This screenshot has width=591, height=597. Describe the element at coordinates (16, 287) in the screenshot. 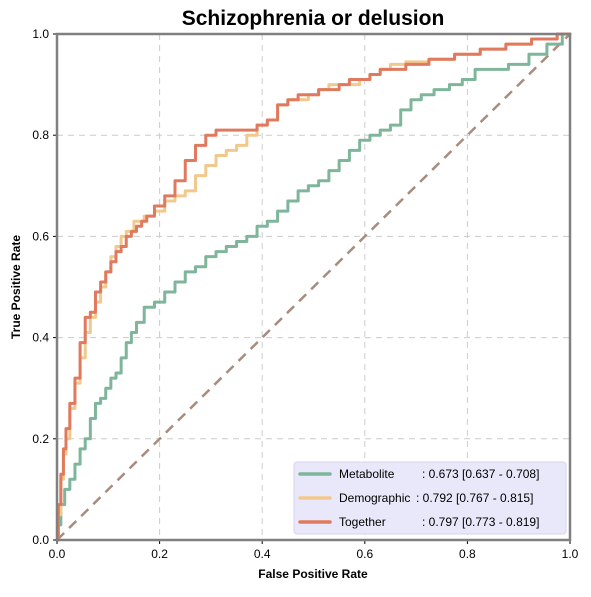

I see `y-axis-label: True Positive Rate` at that location.